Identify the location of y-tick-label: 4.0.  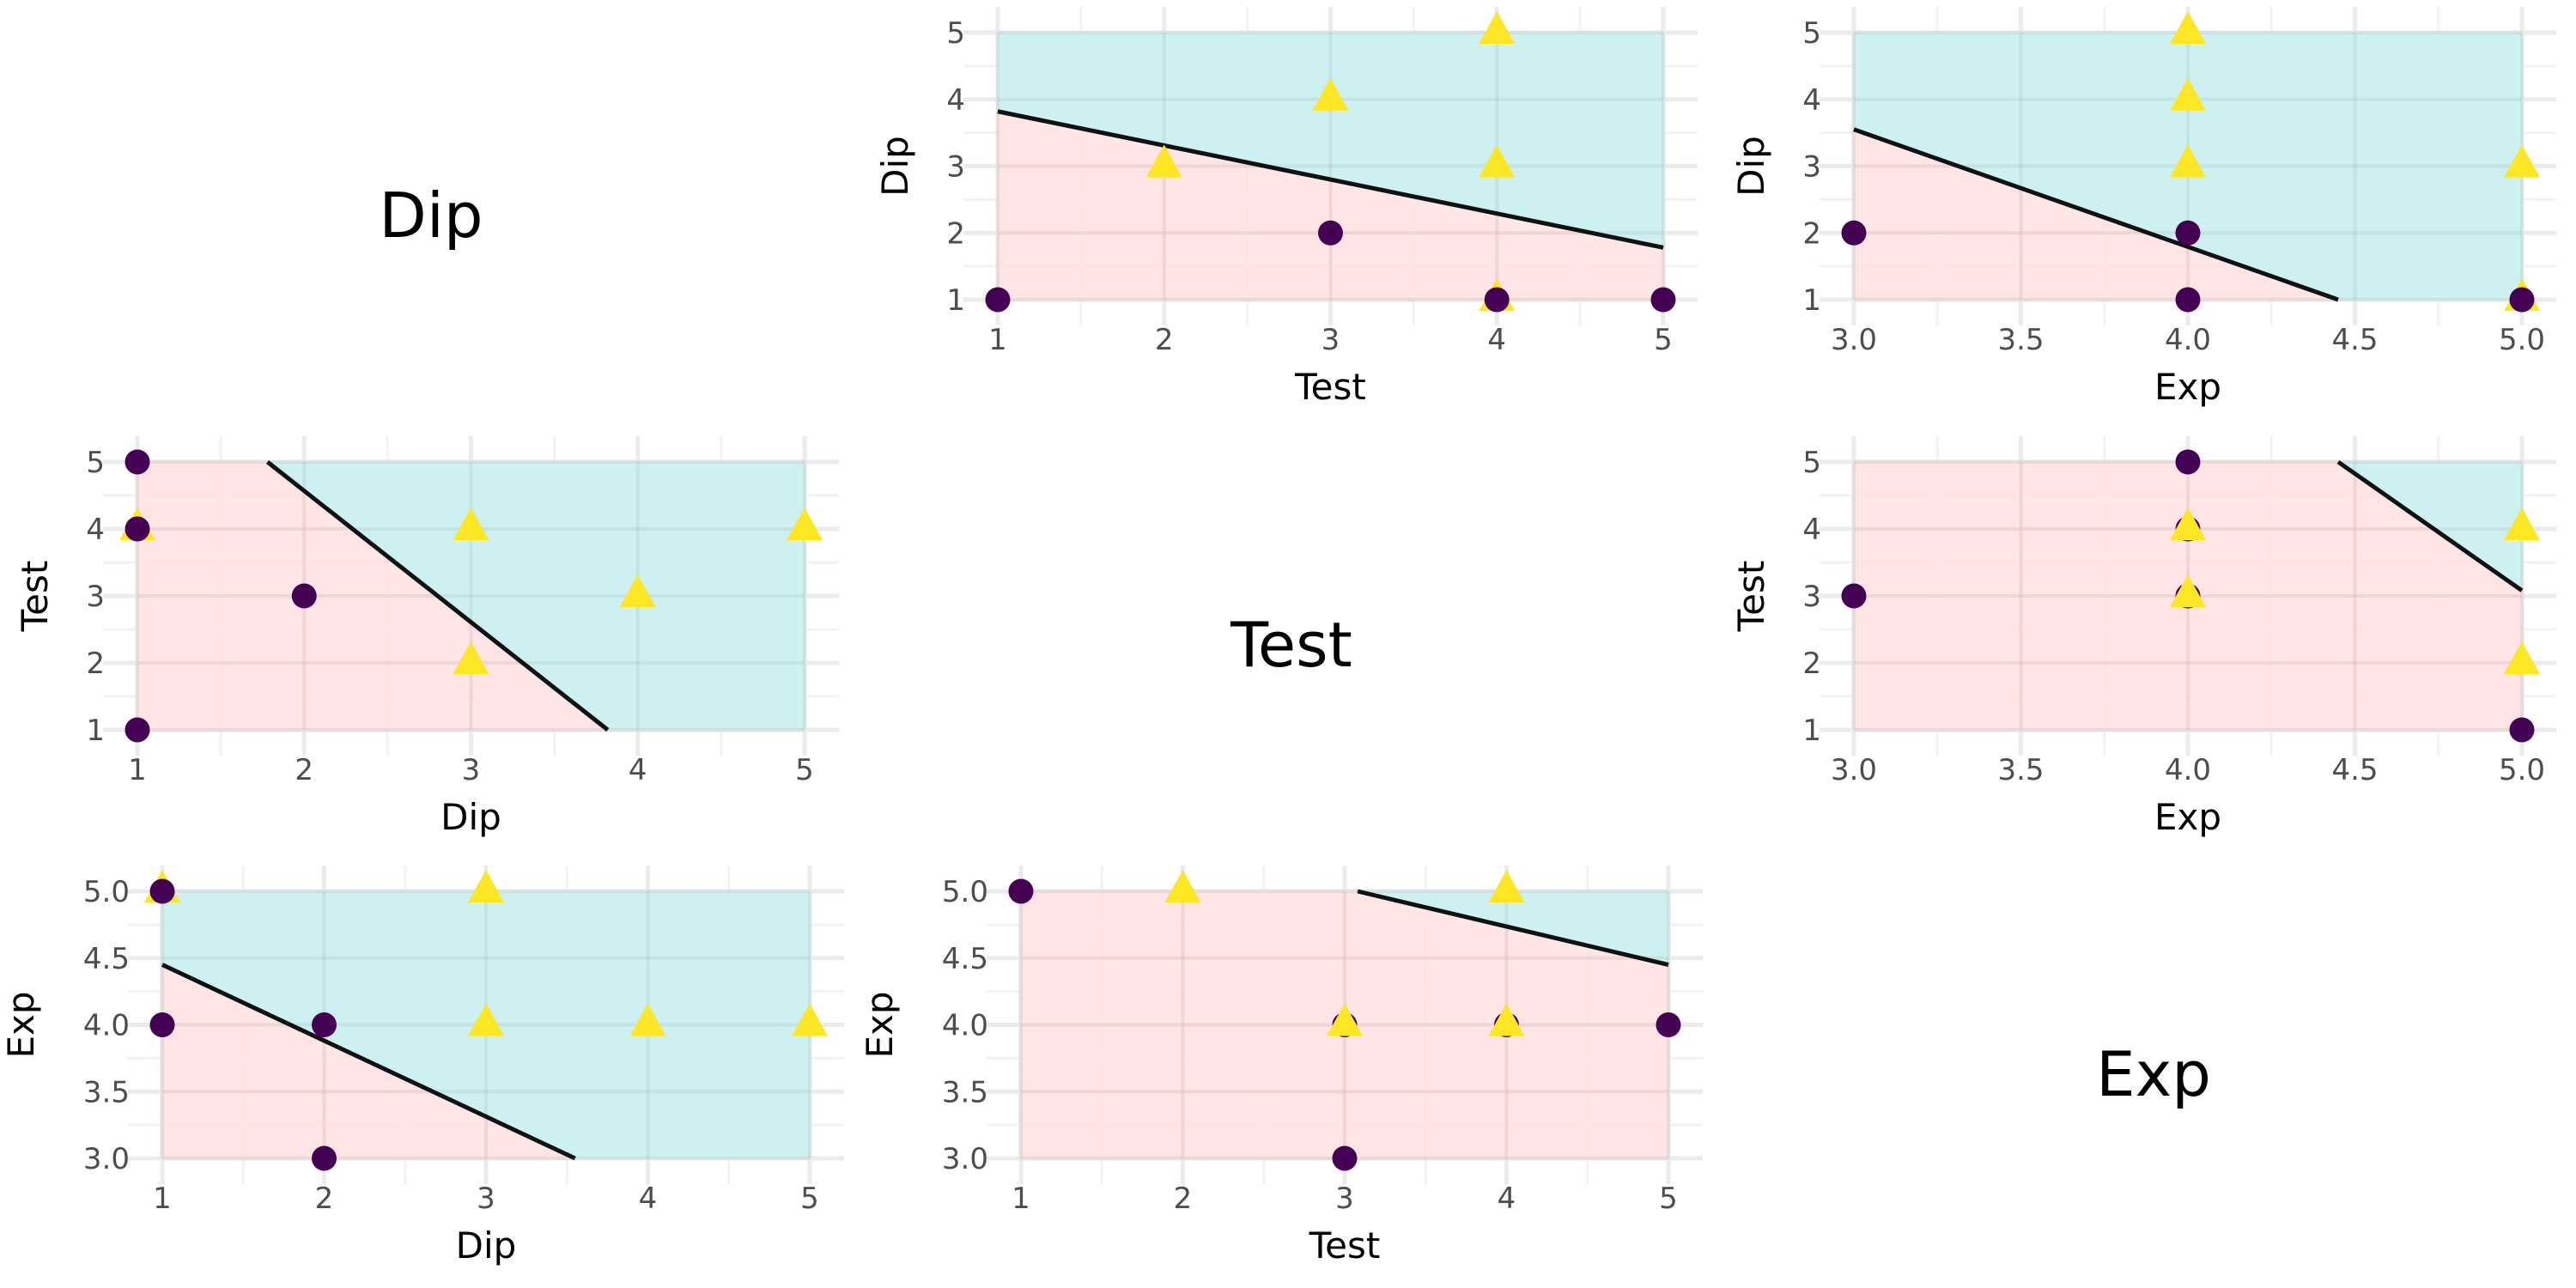
(965, 1026).